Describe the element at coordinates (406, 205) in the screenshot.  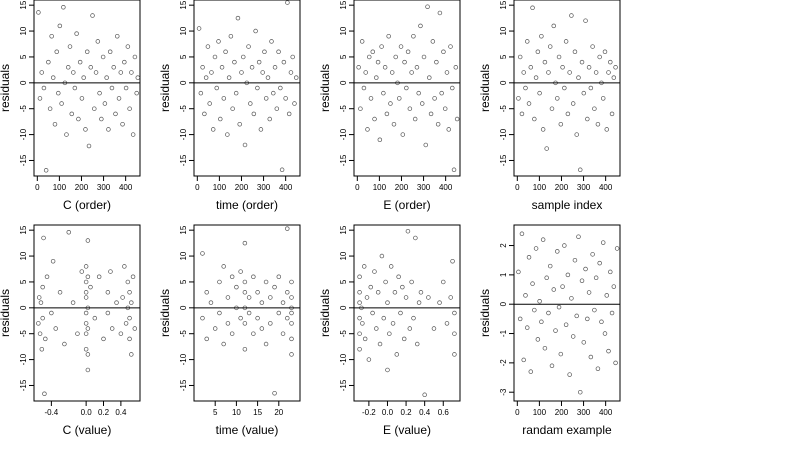
I see `x-axis-label: E (order)` at that location.